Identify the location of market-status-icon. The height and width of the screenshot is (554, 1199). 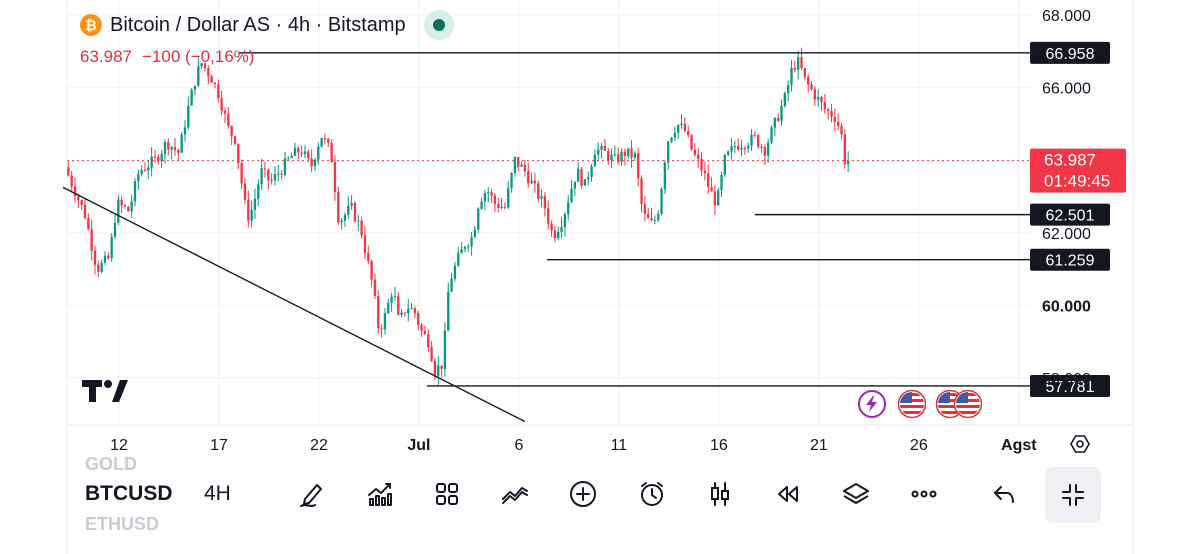
(438, 25).